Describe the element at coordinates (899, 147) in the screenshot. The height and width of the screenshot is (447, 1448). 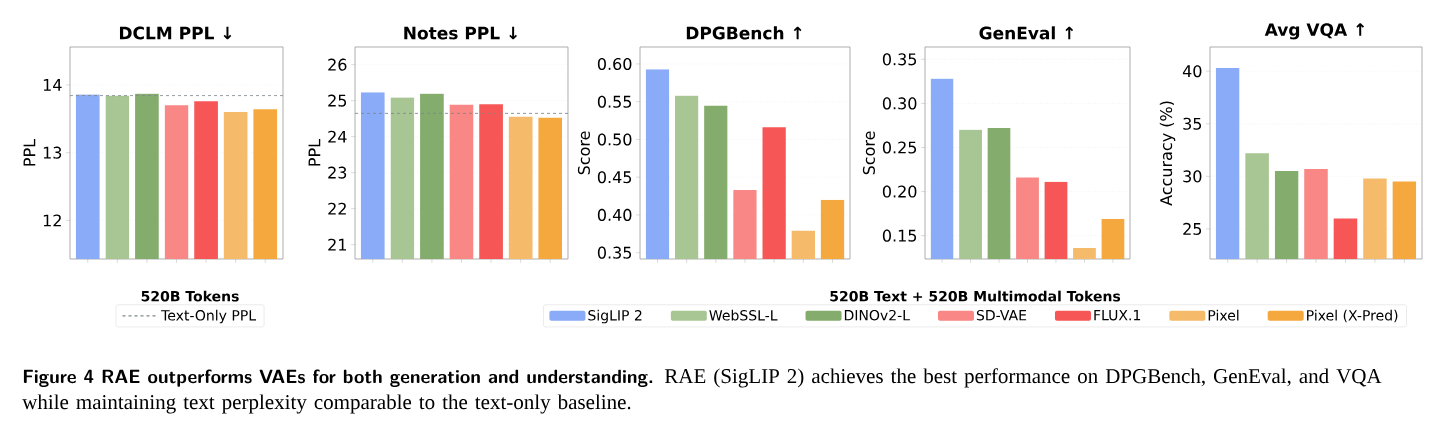
I see `y-tick-label: 0.25` at that location.